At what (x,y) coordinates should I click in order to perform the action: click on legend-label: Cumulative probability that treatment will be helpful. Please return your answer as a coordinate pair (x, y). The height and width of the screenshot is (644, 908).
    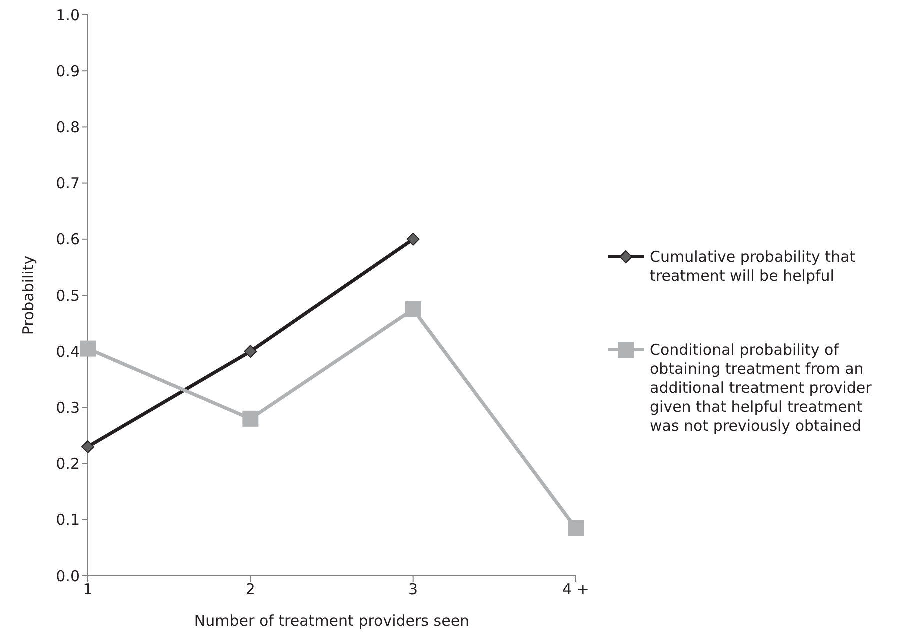
    Looking at the image, I should click on (753, 267).